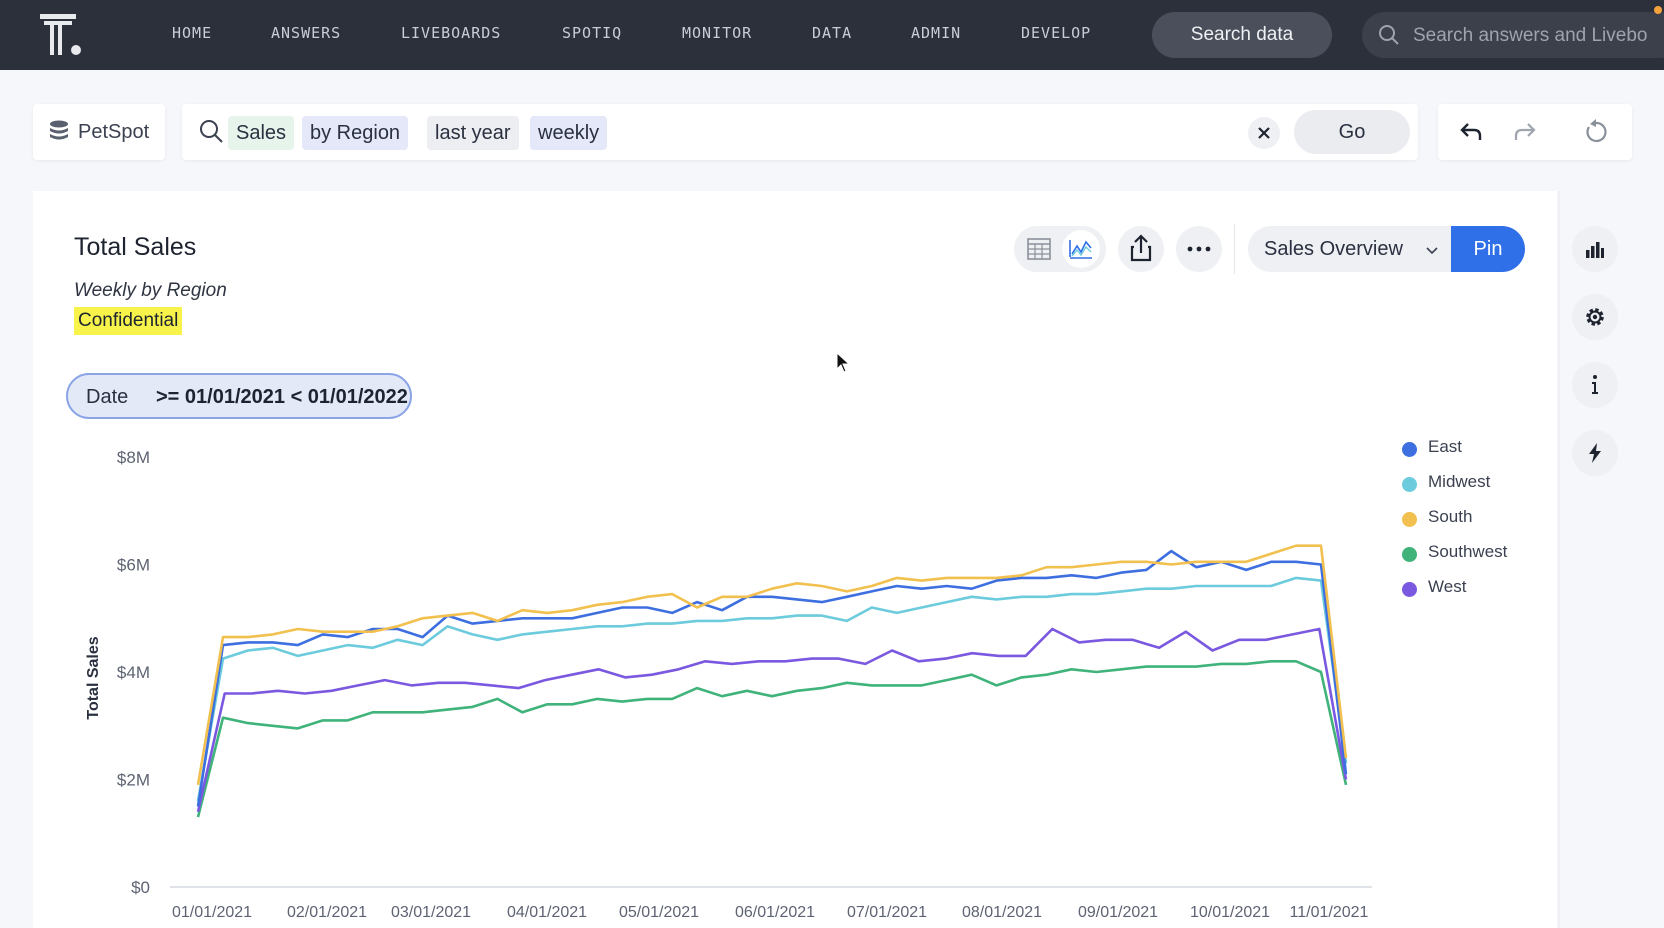 The width and height of the screenshot is (1664, 928). Describe the element at coordinates (212, 912) in the screenshot. I see `x-tick-label: 01/01/2021` at that location.